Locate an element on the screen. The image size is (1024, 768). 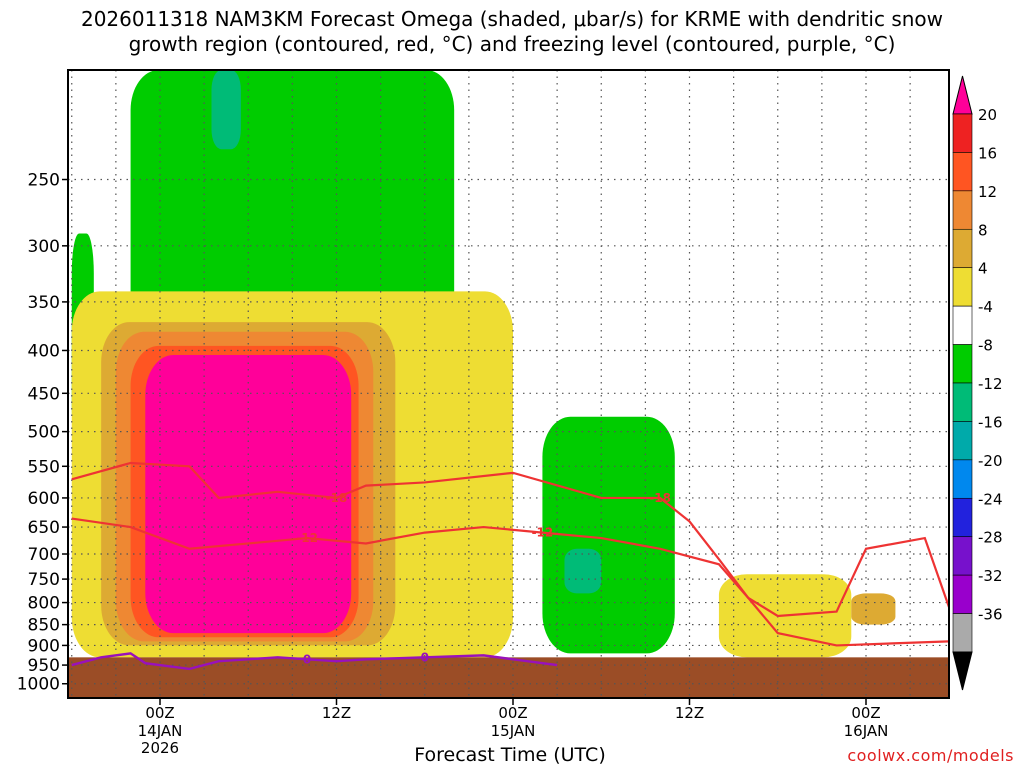
colorbar-label: -12 is located at coordinates (990, 384).